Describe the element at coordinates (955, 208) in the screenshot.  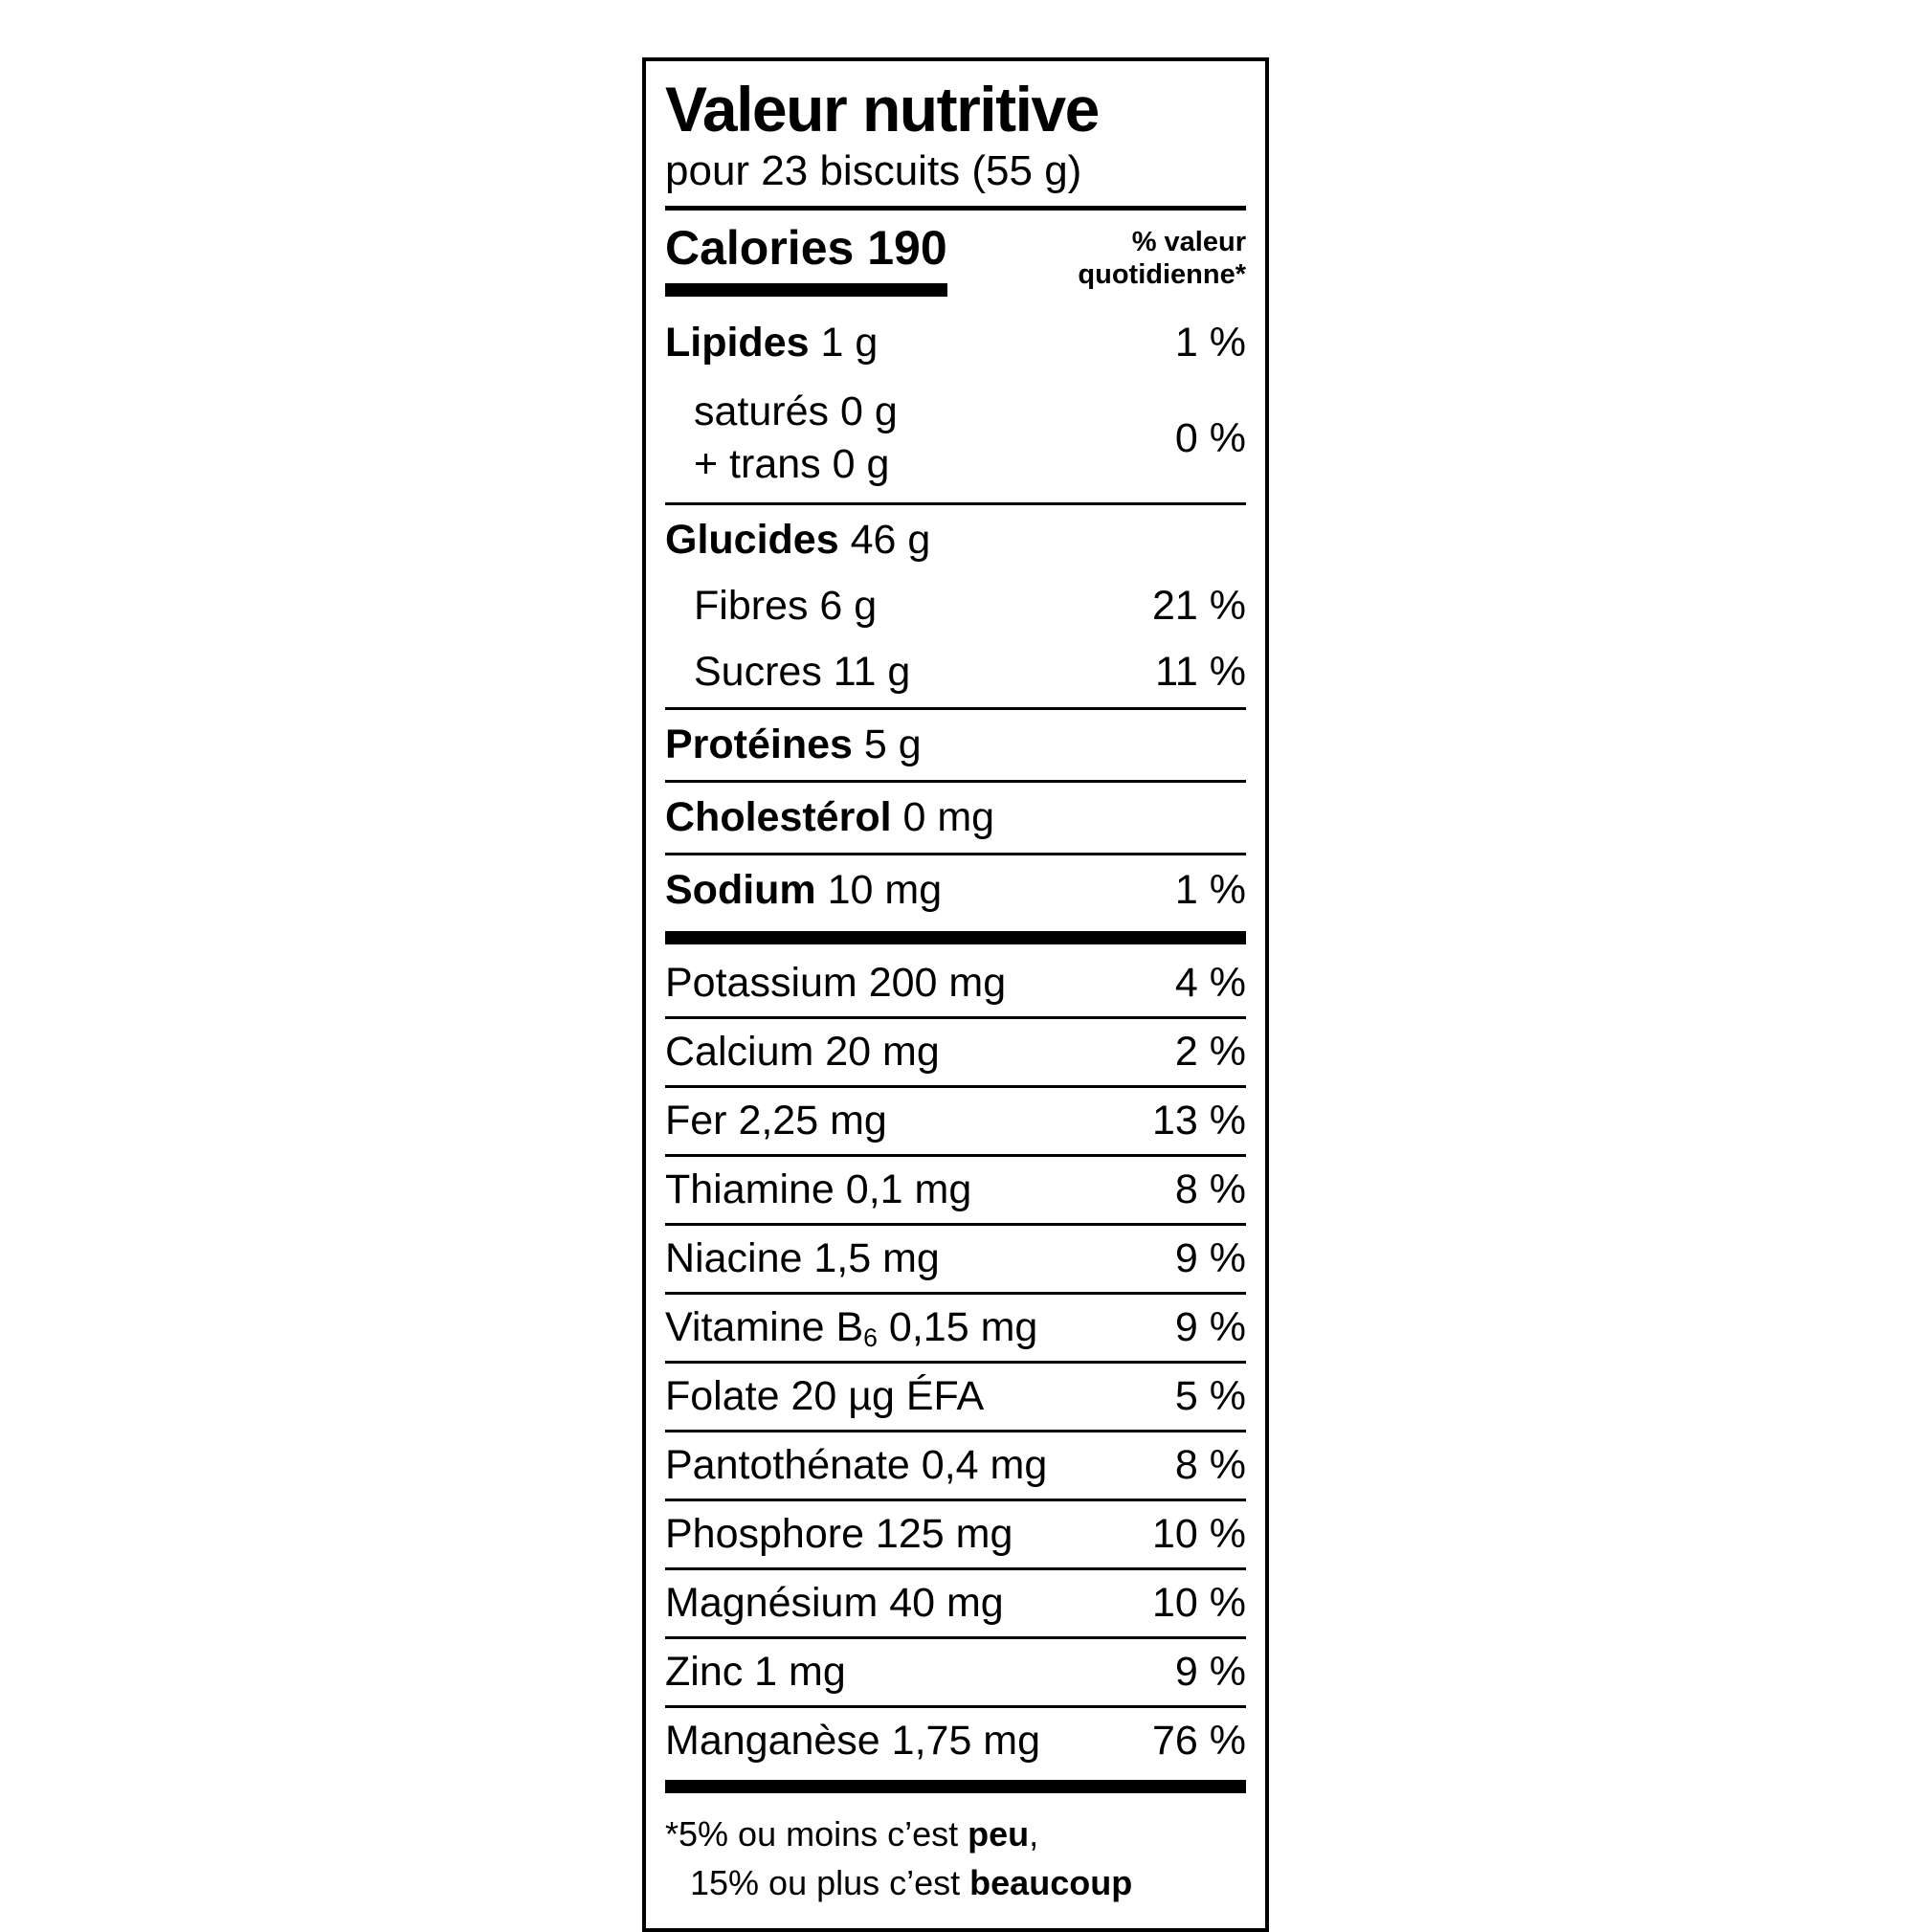
I see `header-divider` at that location.